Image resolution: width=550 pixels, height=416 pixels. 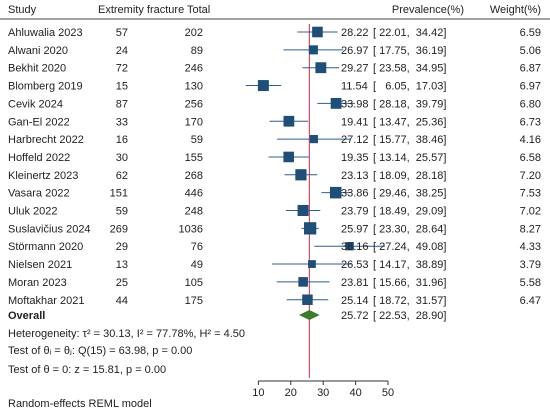 I want to click on study-name: Uluk 2022, so click(x=33, y=212).